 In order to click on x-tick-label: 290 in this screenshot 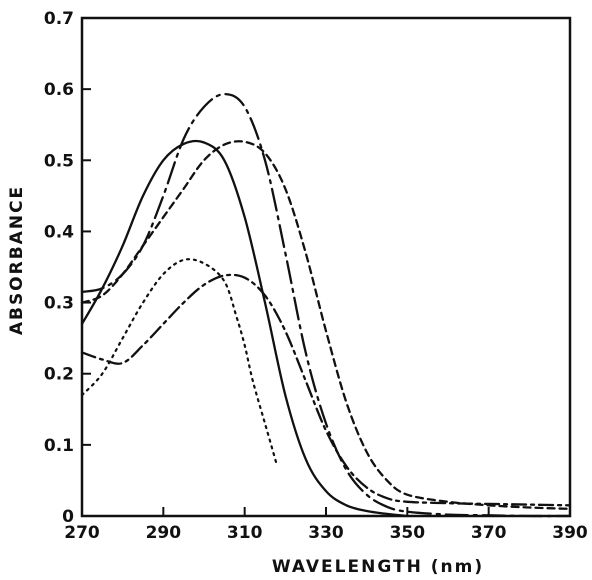, I will do `click(164, 533)`.